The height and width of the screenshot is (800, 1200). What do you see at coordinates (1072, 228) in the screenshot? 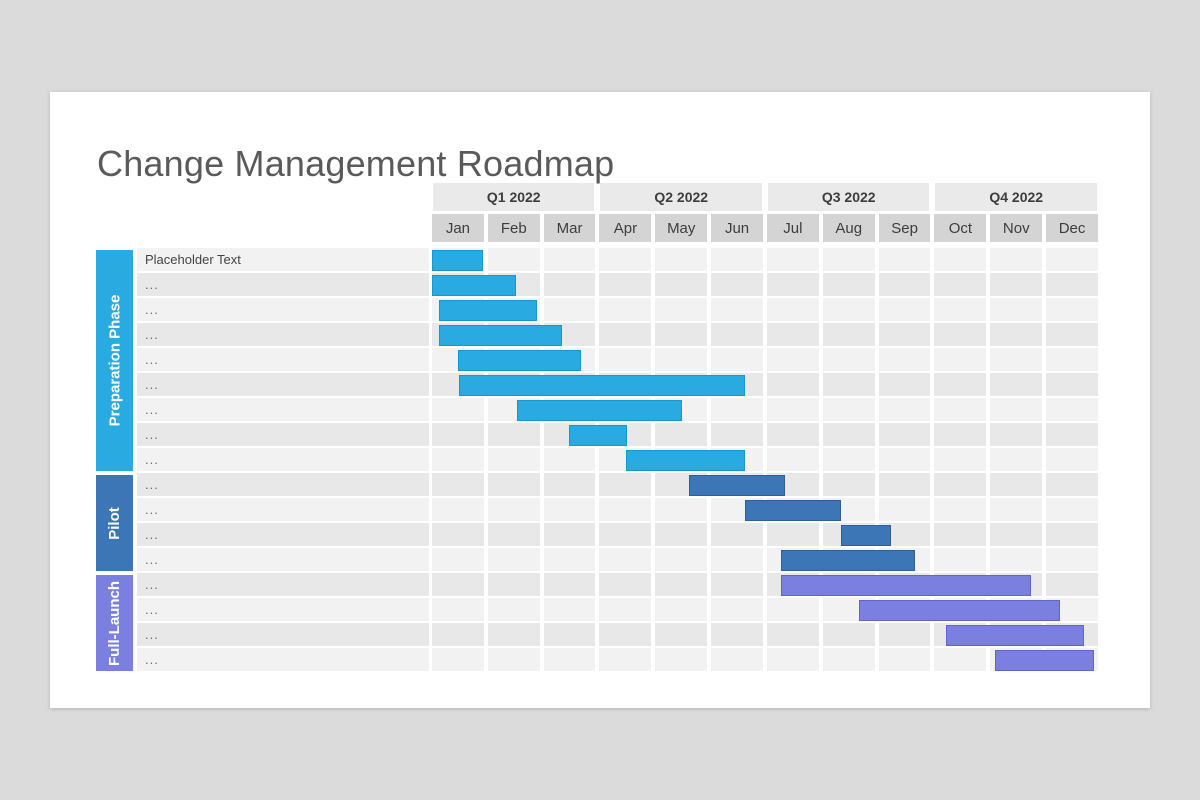
I see `month-header-cell: Dec` at bounding box center [1072, 228].